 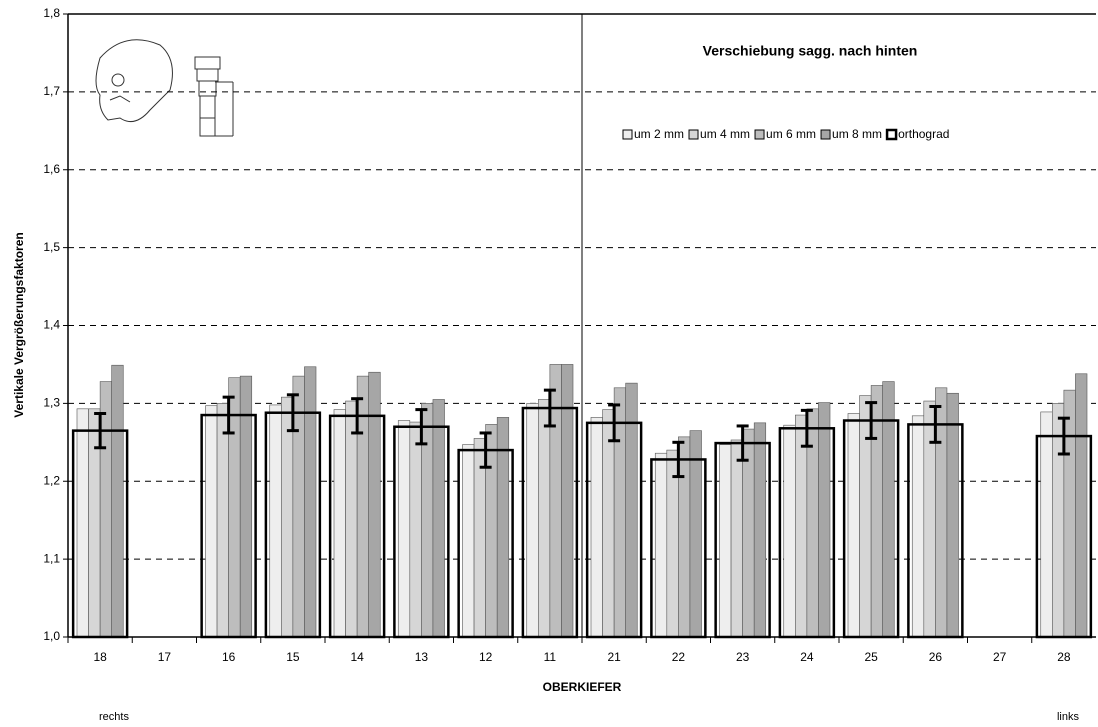 I want to click on y-tick-label: 1,5, so click(x=51, y=247).